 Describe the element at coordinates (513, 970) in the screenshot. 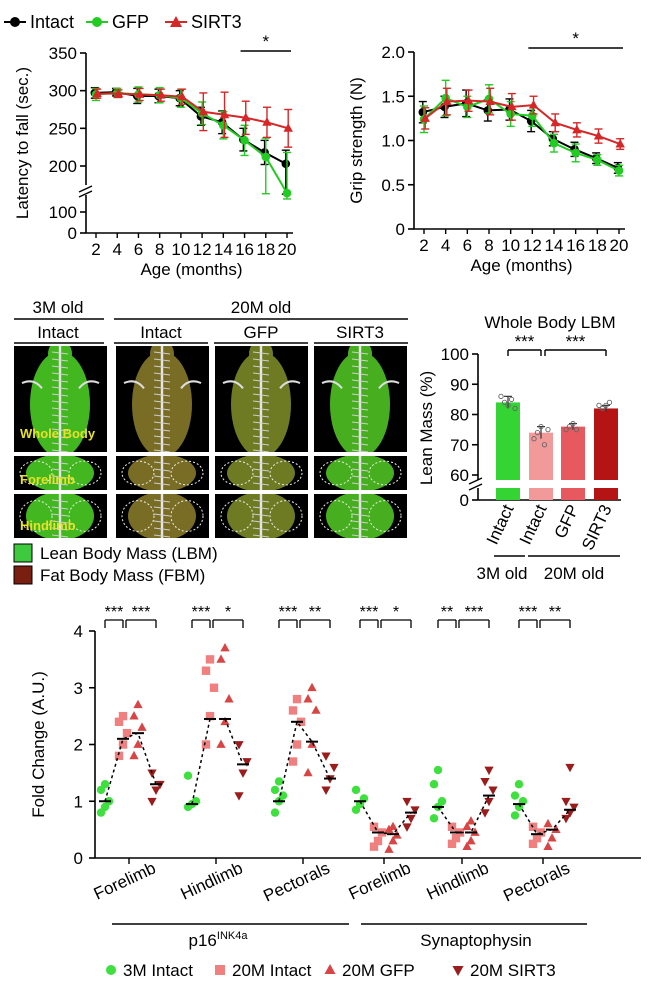

I see `legend-label-3: 20M SIRT3` at that location.